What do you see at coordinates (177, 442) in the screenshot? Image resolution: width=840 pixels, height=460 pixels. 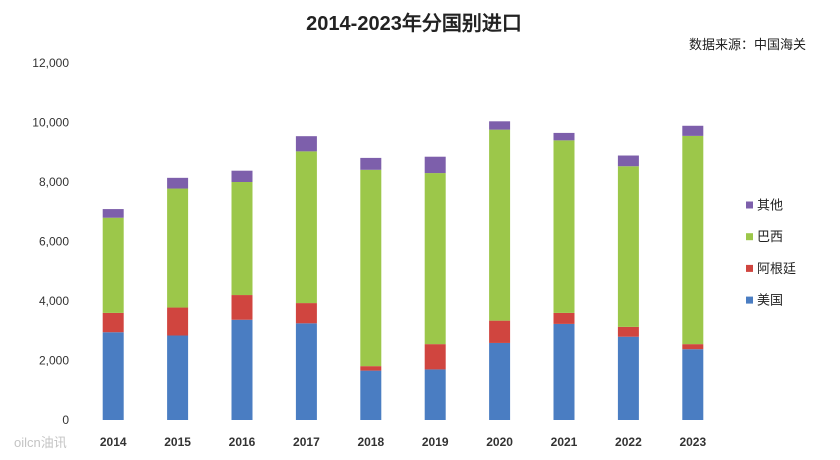 I see `x-tick-label: 2015` at bounding box center [177, 442].